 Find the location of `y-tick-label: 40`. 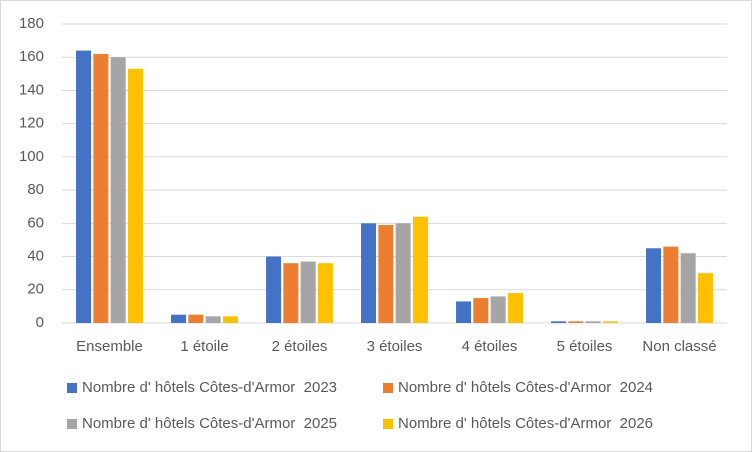

y-tick-label: 40 is located at coordinates (35, 256).